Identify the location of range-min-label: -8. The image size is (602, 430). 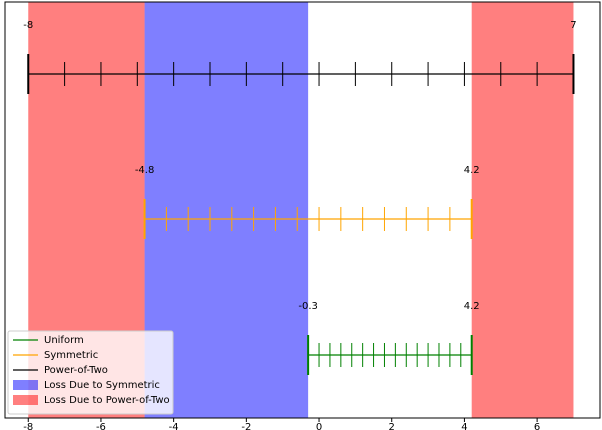
(28, 25).